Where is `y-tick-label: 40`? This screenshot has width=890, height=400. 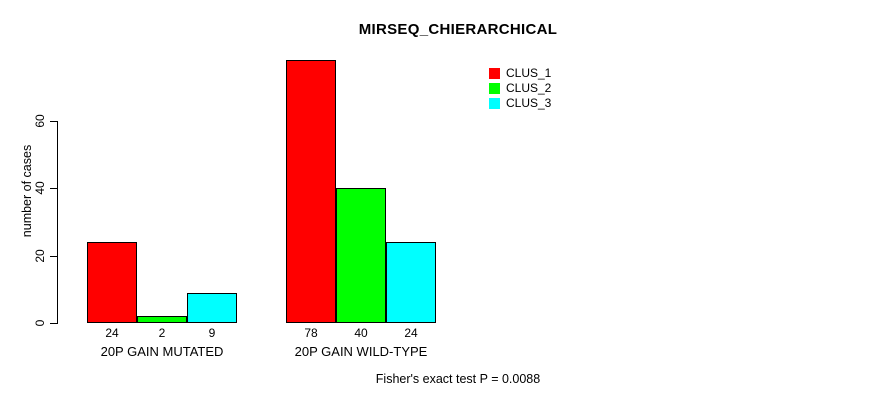 y-tick-label: 40 is located at coordinates (40, 188).